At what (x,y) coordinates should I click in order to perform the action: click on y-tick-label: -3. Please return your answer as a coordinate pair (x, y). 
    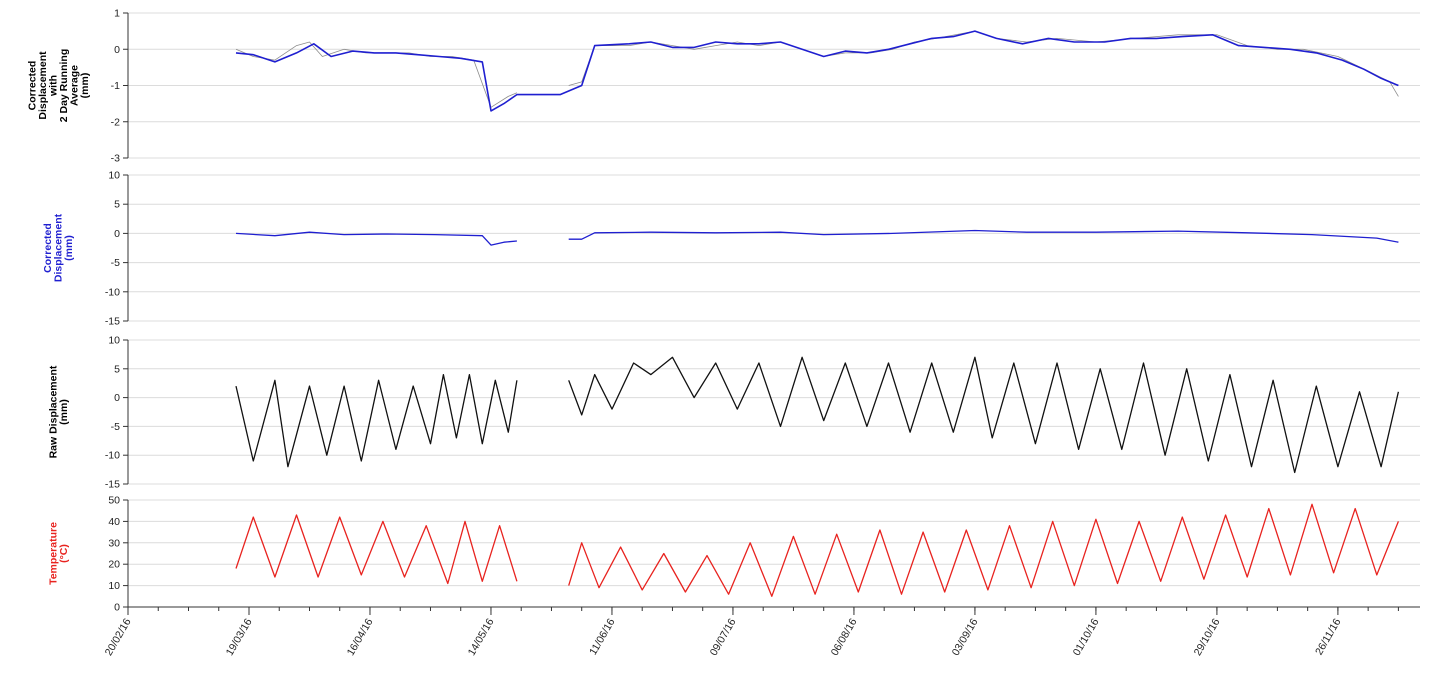
    Looking at the image, I should click on (115, 159).